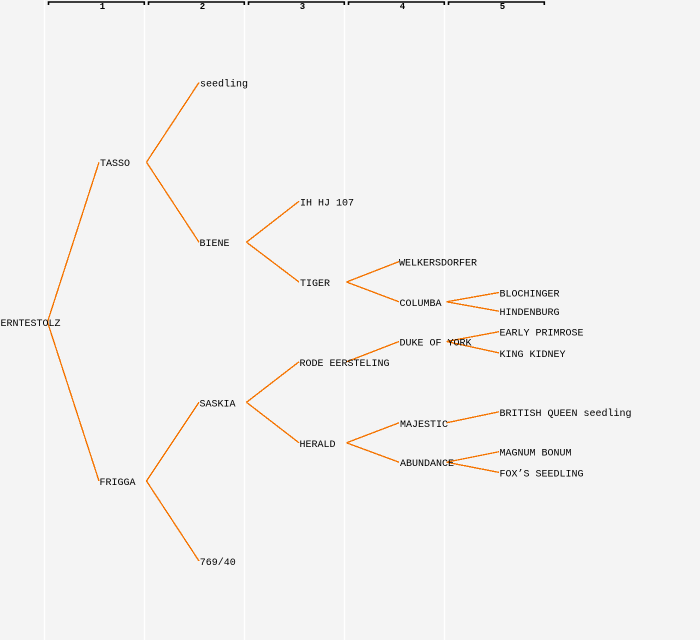  What do you see at coordinates (218, 563) in the screenshot?
I see `svg-text: 769/40` at bounding box center [218, 563].